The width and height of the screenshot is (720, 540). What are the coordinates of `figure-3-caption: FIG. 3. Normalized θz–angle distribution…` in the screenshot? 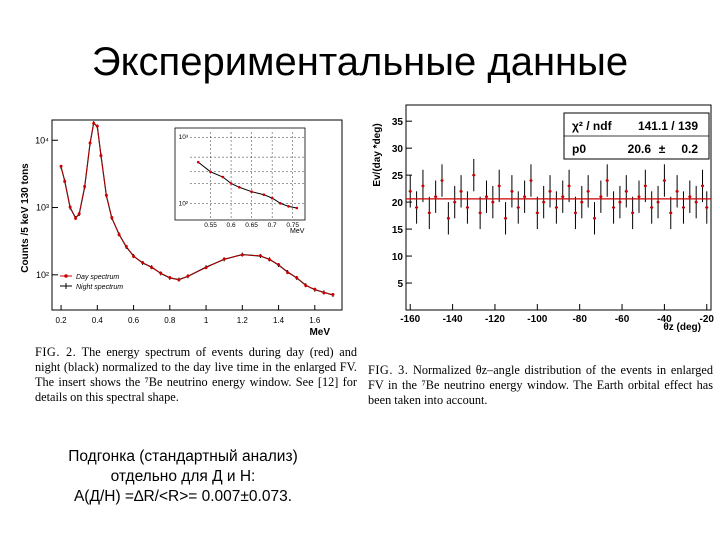 It's located at (540, 385).